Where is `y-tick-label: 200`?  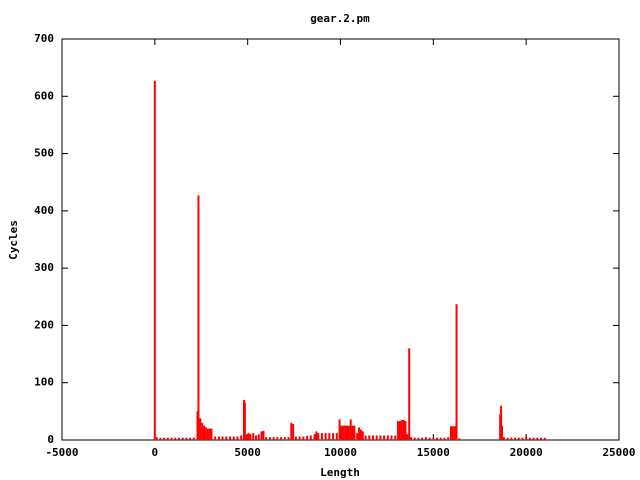
y-tick-label: 200 is located at coordinates (44, 324).